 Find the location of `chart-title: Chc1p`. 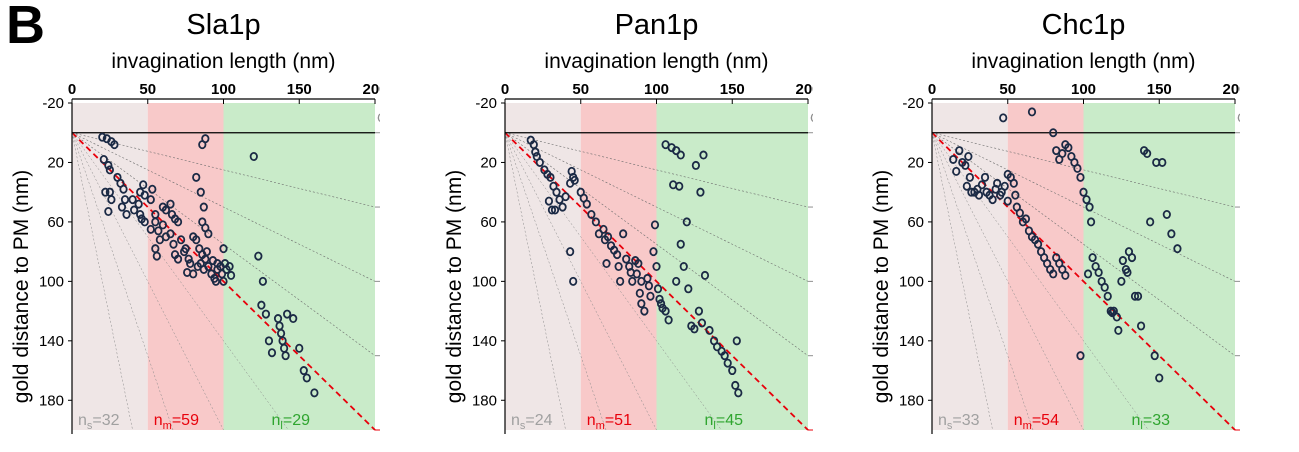

chart-title: Chc1p is located at coordinates (1084, 25).